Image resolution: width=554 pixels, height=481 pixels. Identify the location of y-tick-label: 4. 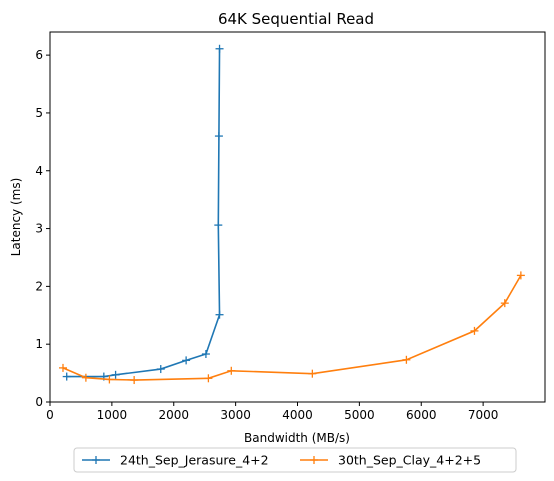
(39, 171).